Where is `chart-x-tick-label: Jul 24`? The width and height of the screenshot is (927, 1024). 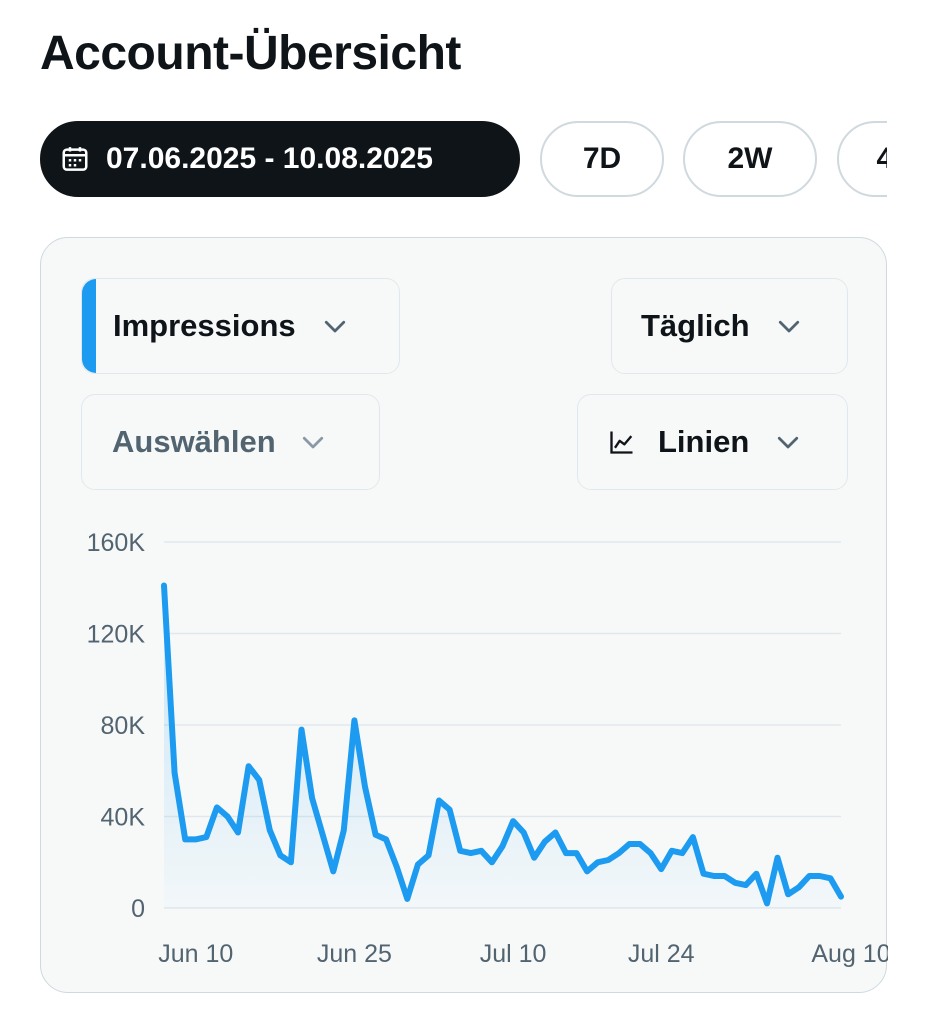
chart-x-tick-label: Jul 24 is located at coordinates (661, 954).